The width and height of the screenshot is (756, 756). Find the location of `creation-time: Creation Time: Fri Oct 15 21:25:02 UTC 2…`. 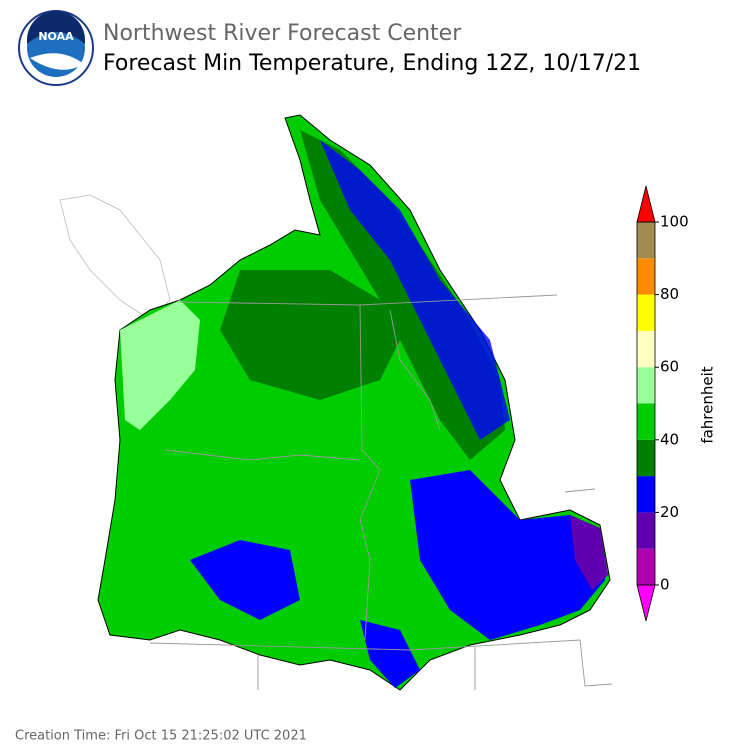

creation-time: Creation Time: Fri Oct 15 21:25:02 UTC 2… is located at coordinates (161, 736).